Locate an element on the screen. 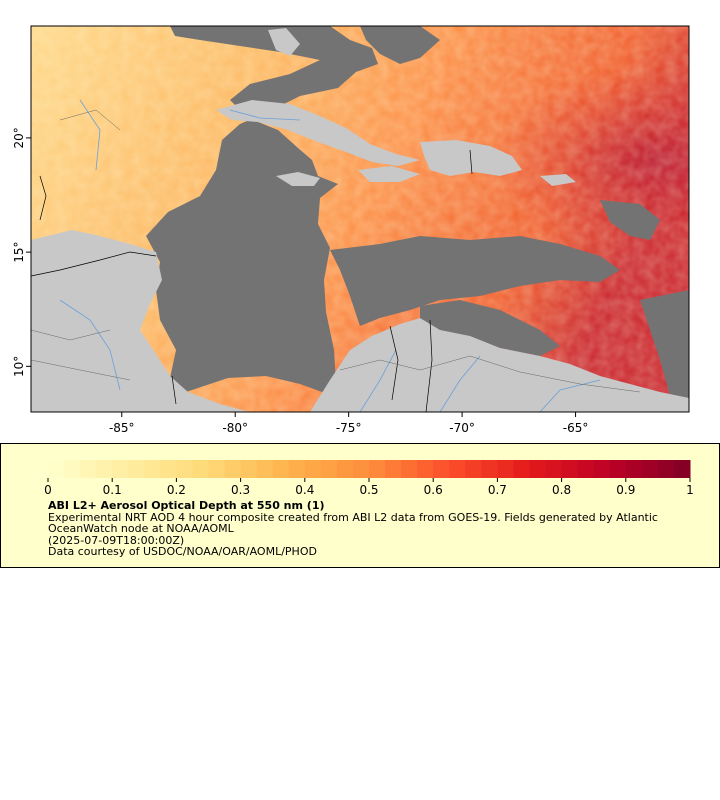  colorbar-tick-label: 0.2 is located at coordinates (176, 490).